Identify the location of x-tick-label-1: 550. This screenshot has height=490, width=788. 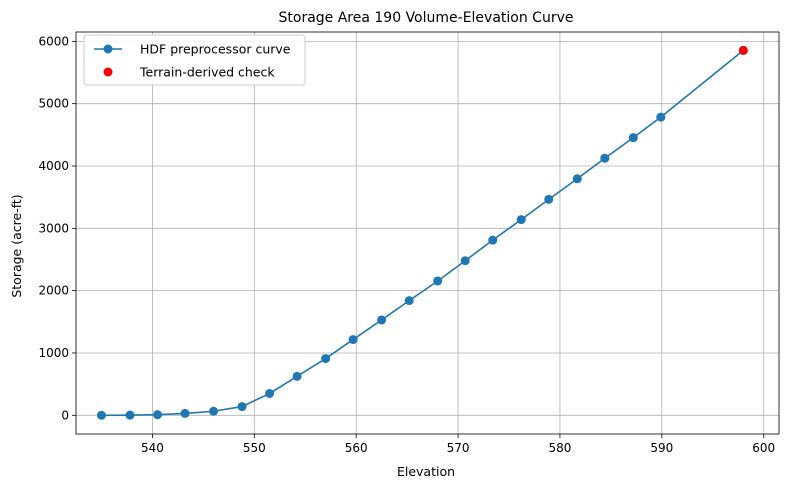
(254, 448).